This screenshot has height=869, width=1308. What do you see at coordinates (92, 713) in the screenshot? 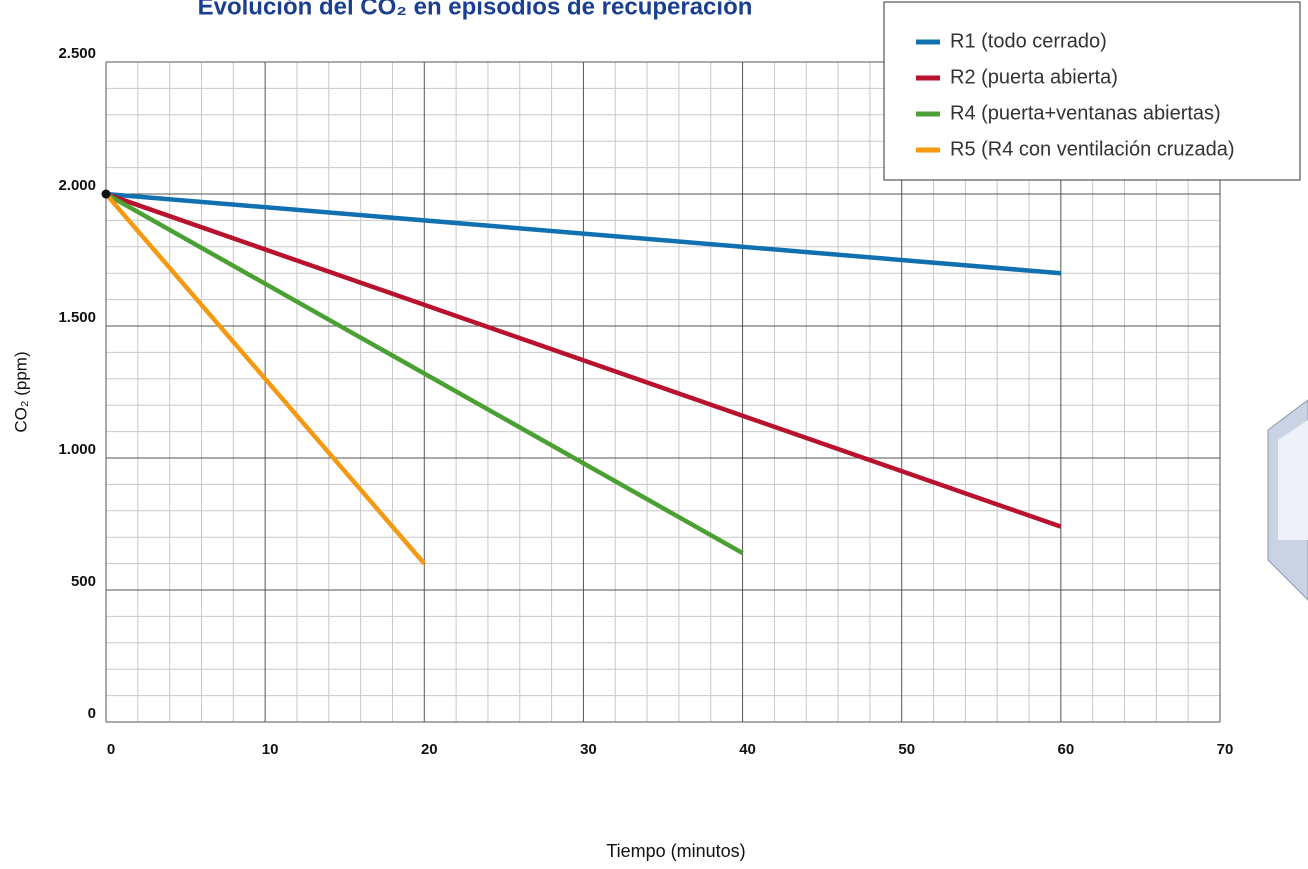
I see `y-tick-label: 0` at bounding box center [92, 713].